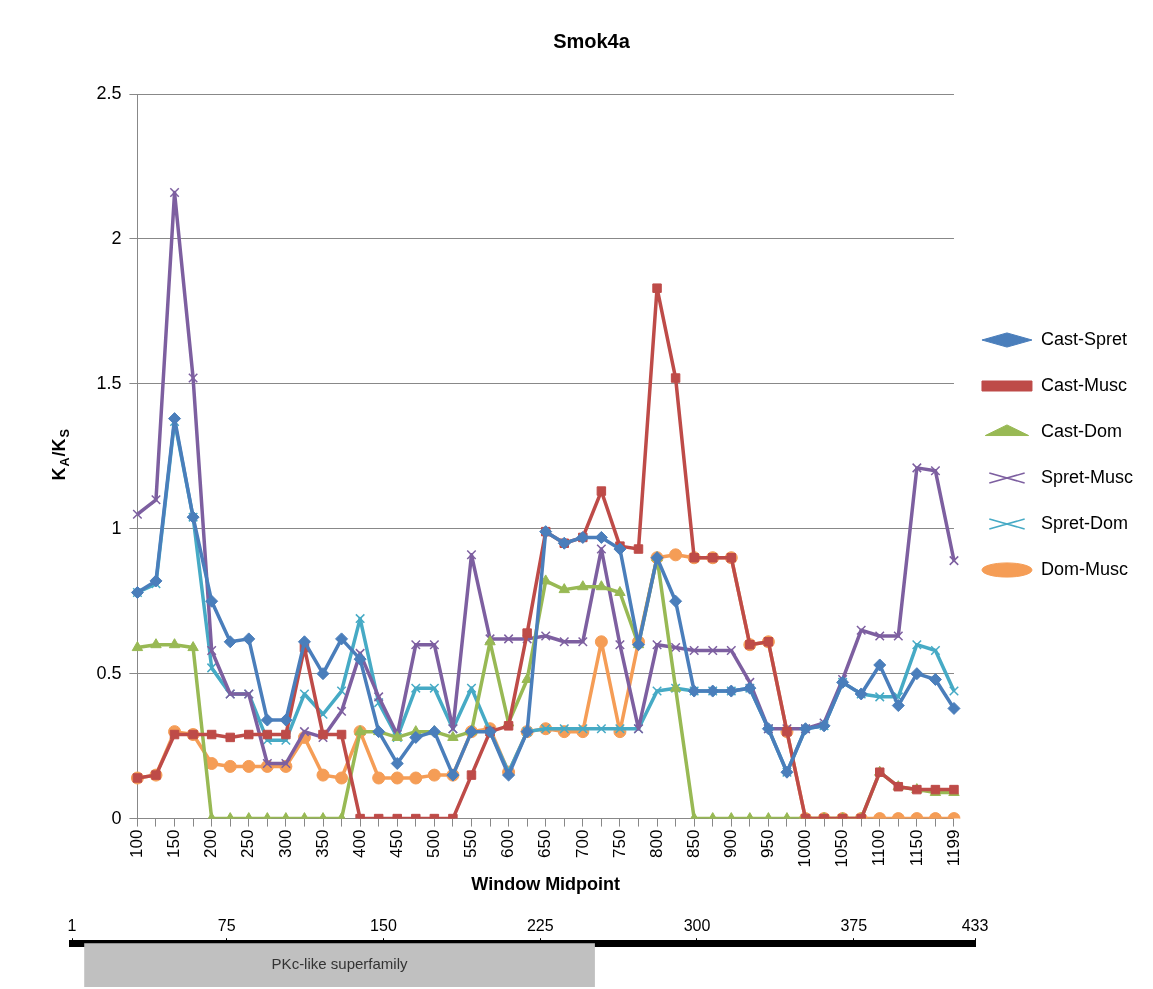  I want to click on category-label: PKc-like superfamily, so click(339, 964).